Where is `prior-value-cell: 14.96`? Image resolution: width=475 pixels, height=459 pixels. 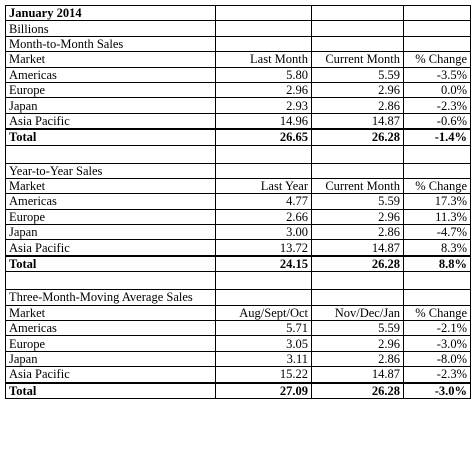 prior-value-cell: 14.96 is located at coordinates (263, 121).